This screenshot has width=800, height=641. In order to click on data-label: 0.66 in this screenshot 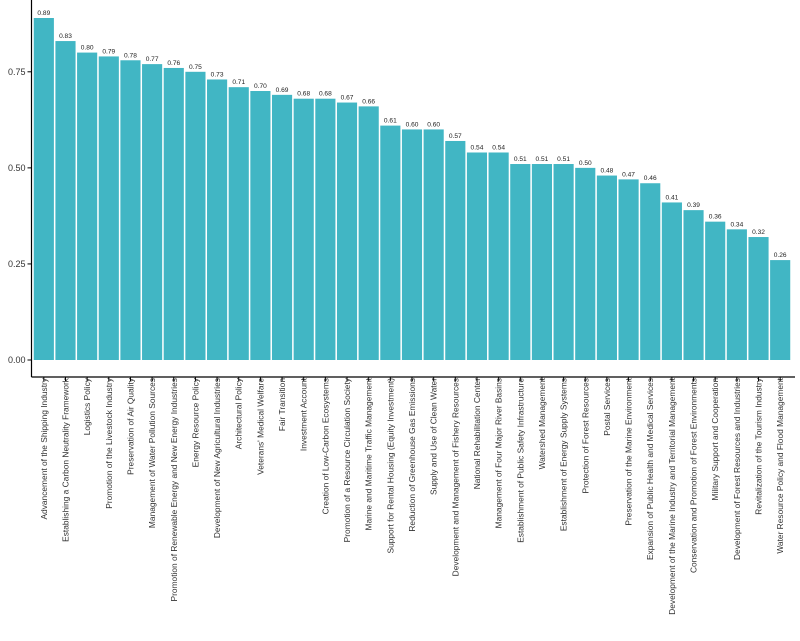, I will do `click(368, 101)`.